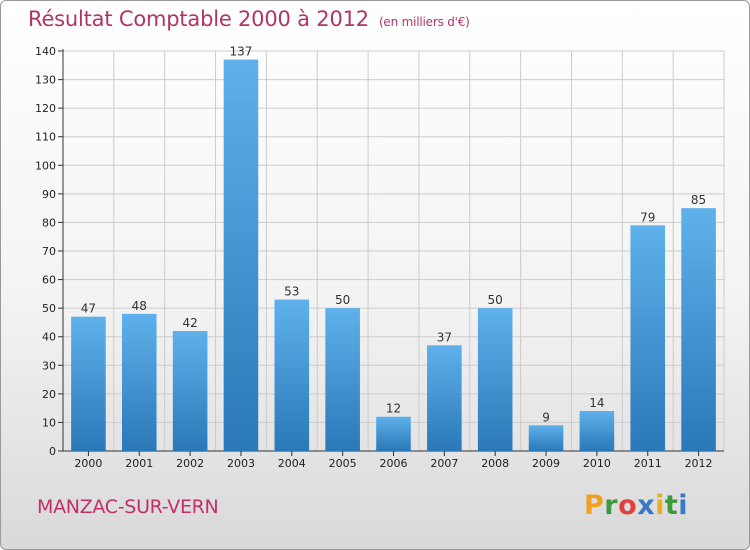 This screenshot has height=550, width=750. Describe the element at coordinates (45, 51) in the screenshot. I see `y-tick-label: 140` at that location.